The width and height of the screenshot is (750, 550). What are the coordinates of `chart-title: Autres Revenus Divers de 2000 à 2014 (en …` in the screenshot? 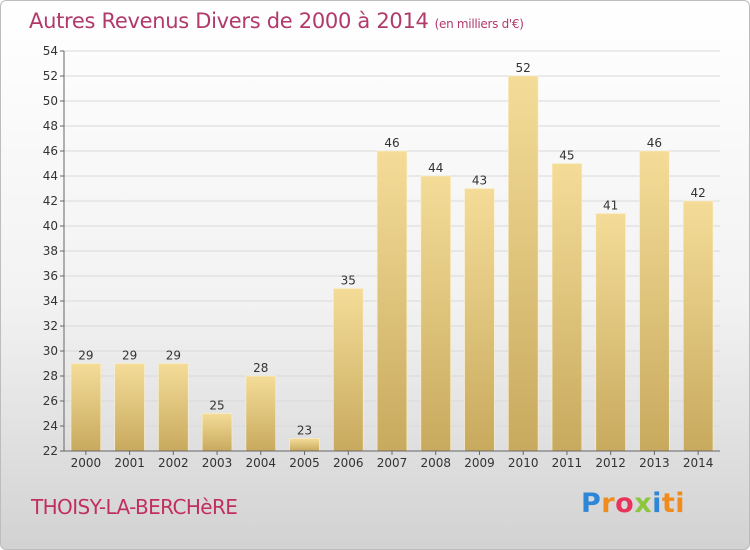 It's located at (276, 21).